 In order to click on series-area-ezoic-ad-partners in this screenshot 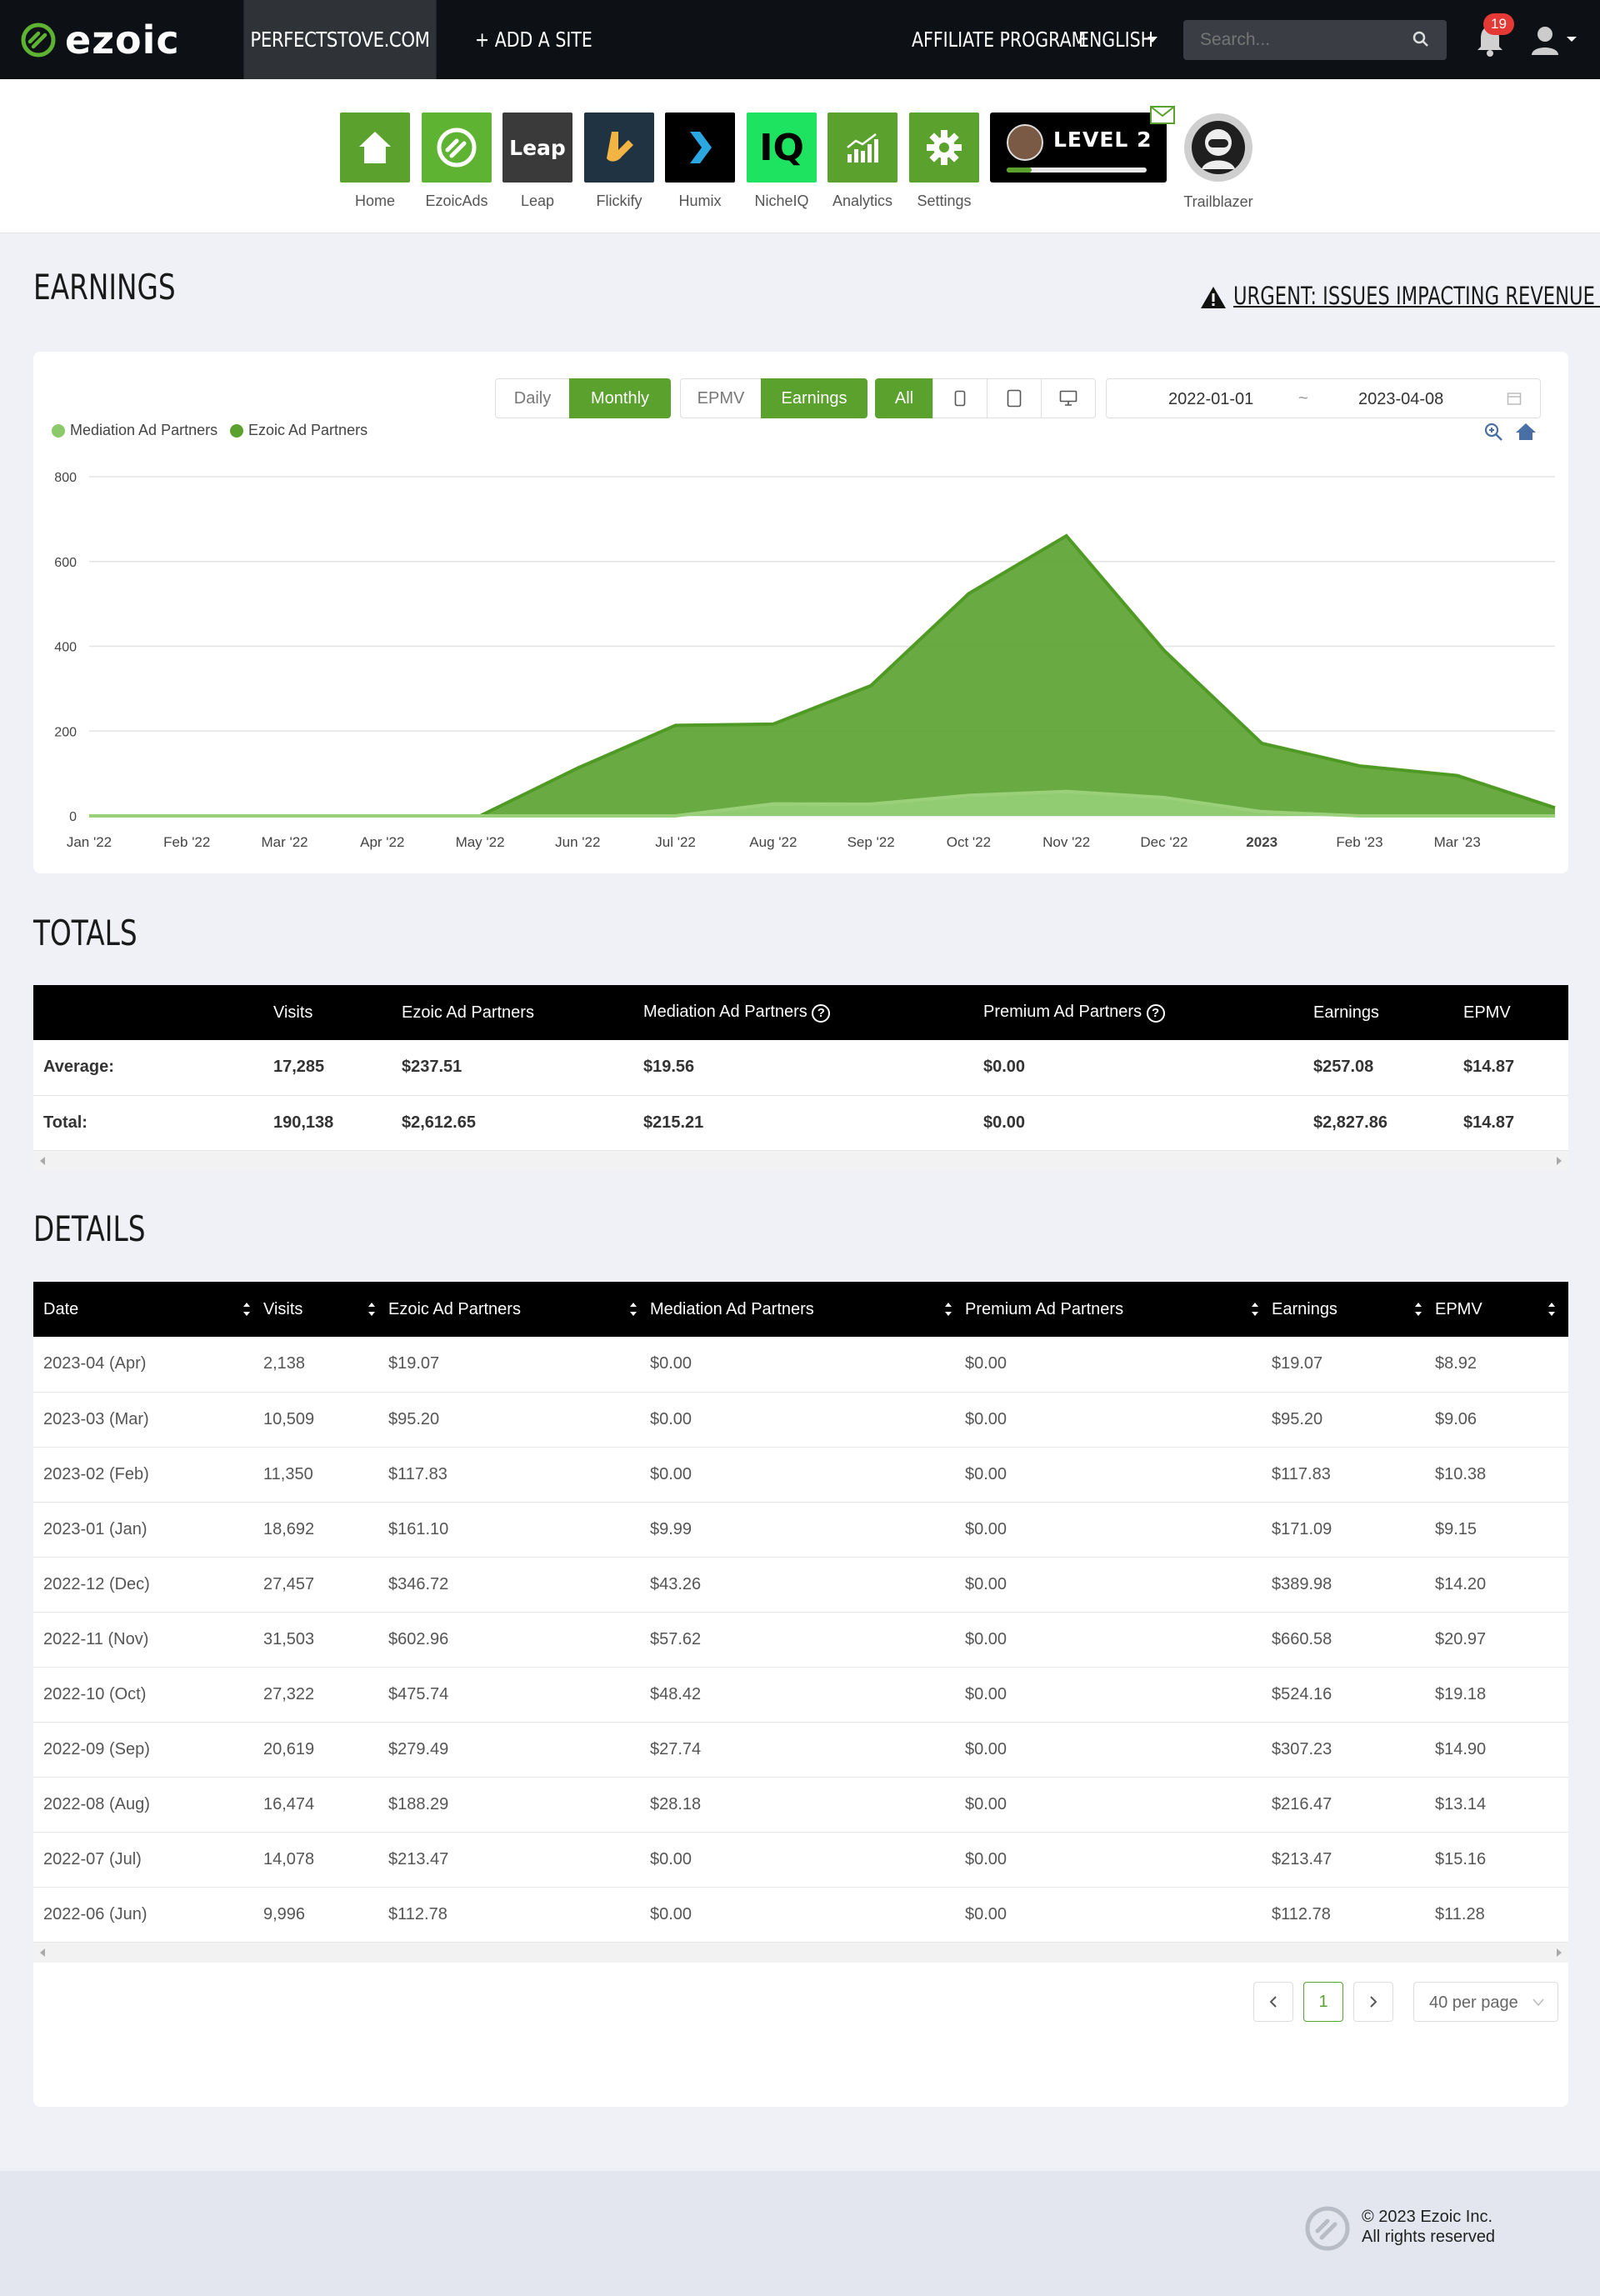, I will do `click(822, 675)`.